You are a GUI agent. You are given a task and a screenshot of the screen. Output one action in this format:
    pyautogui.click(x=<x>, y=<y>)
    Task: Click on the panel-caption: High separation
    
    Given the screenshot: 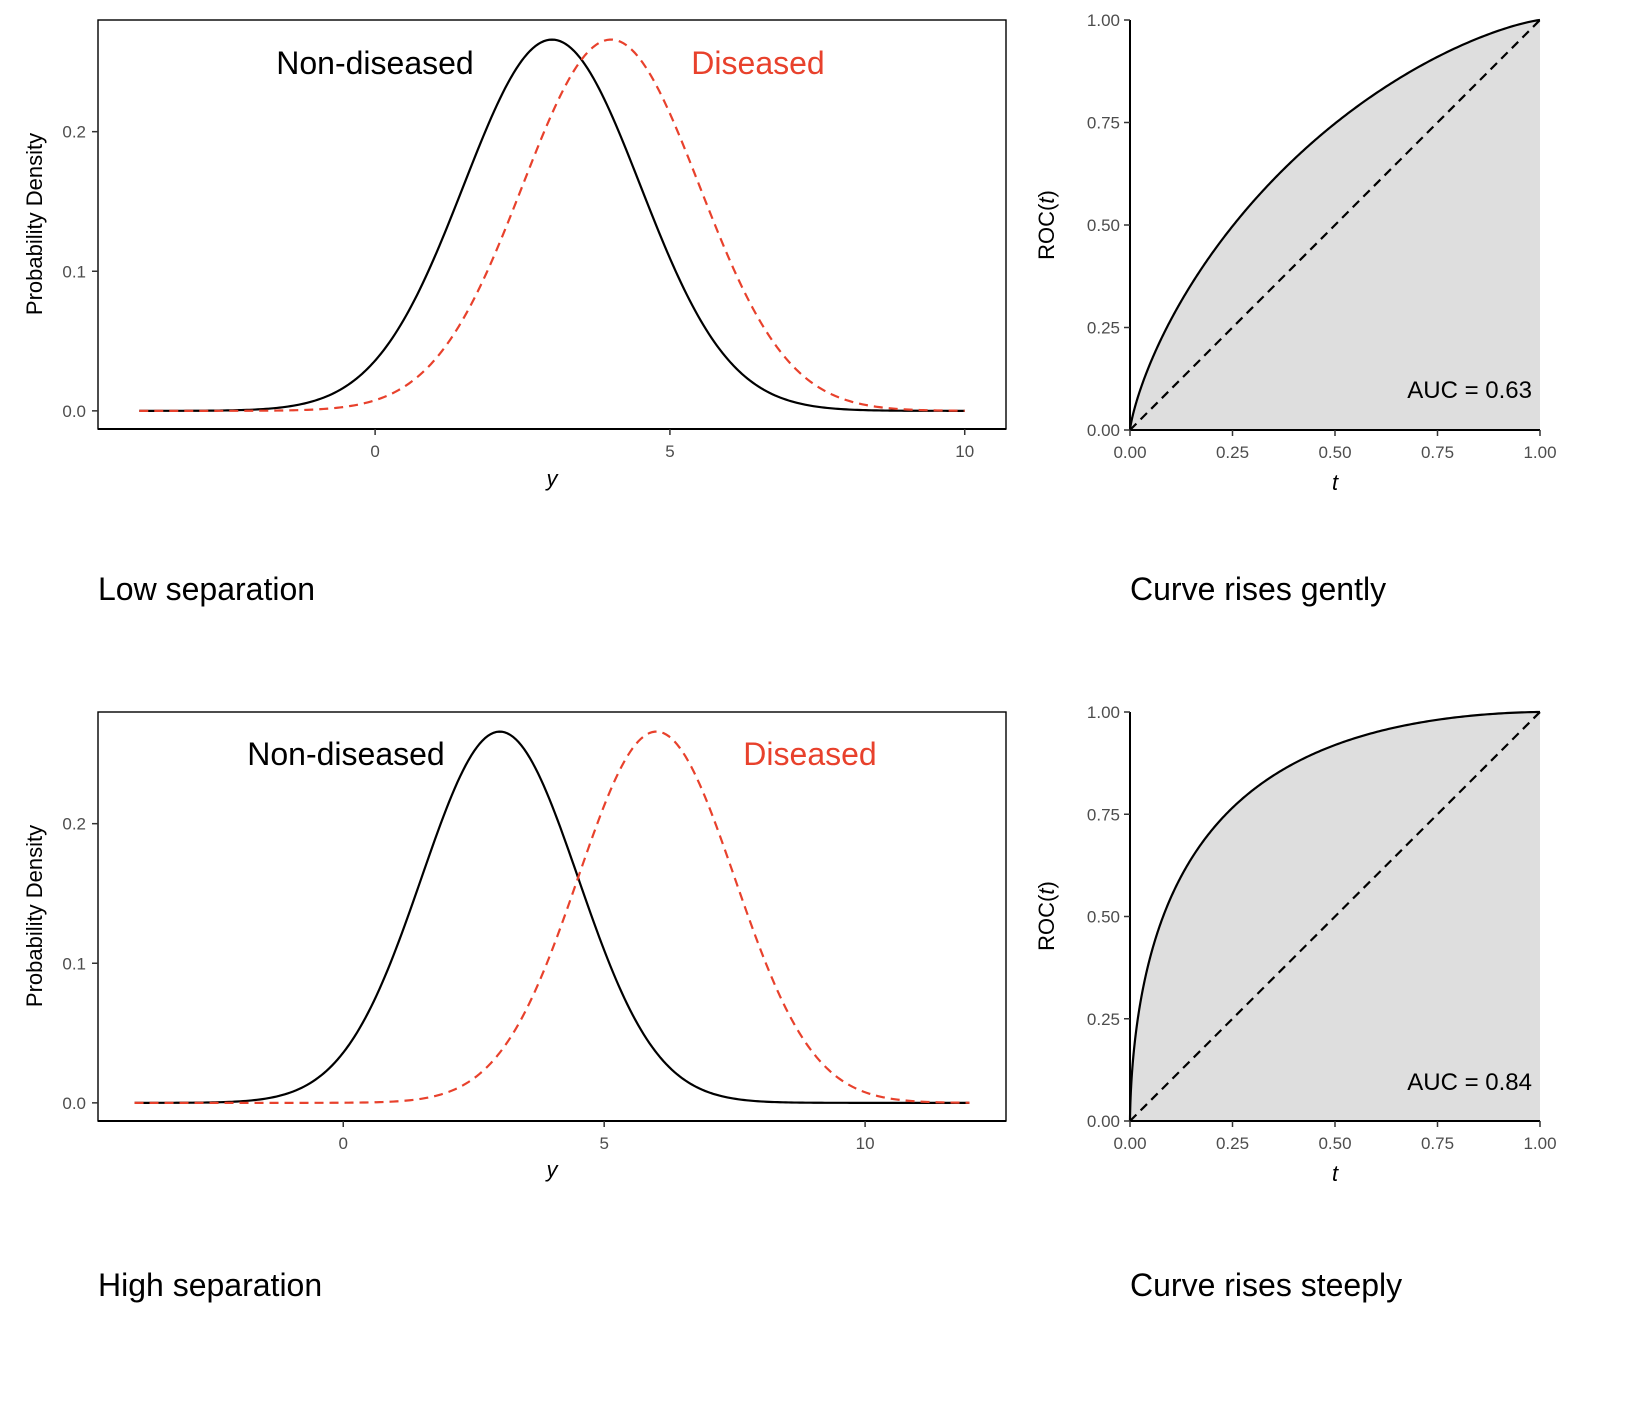 What is the action you would take?
    pyautogui.click(x=210, y=1285)
    